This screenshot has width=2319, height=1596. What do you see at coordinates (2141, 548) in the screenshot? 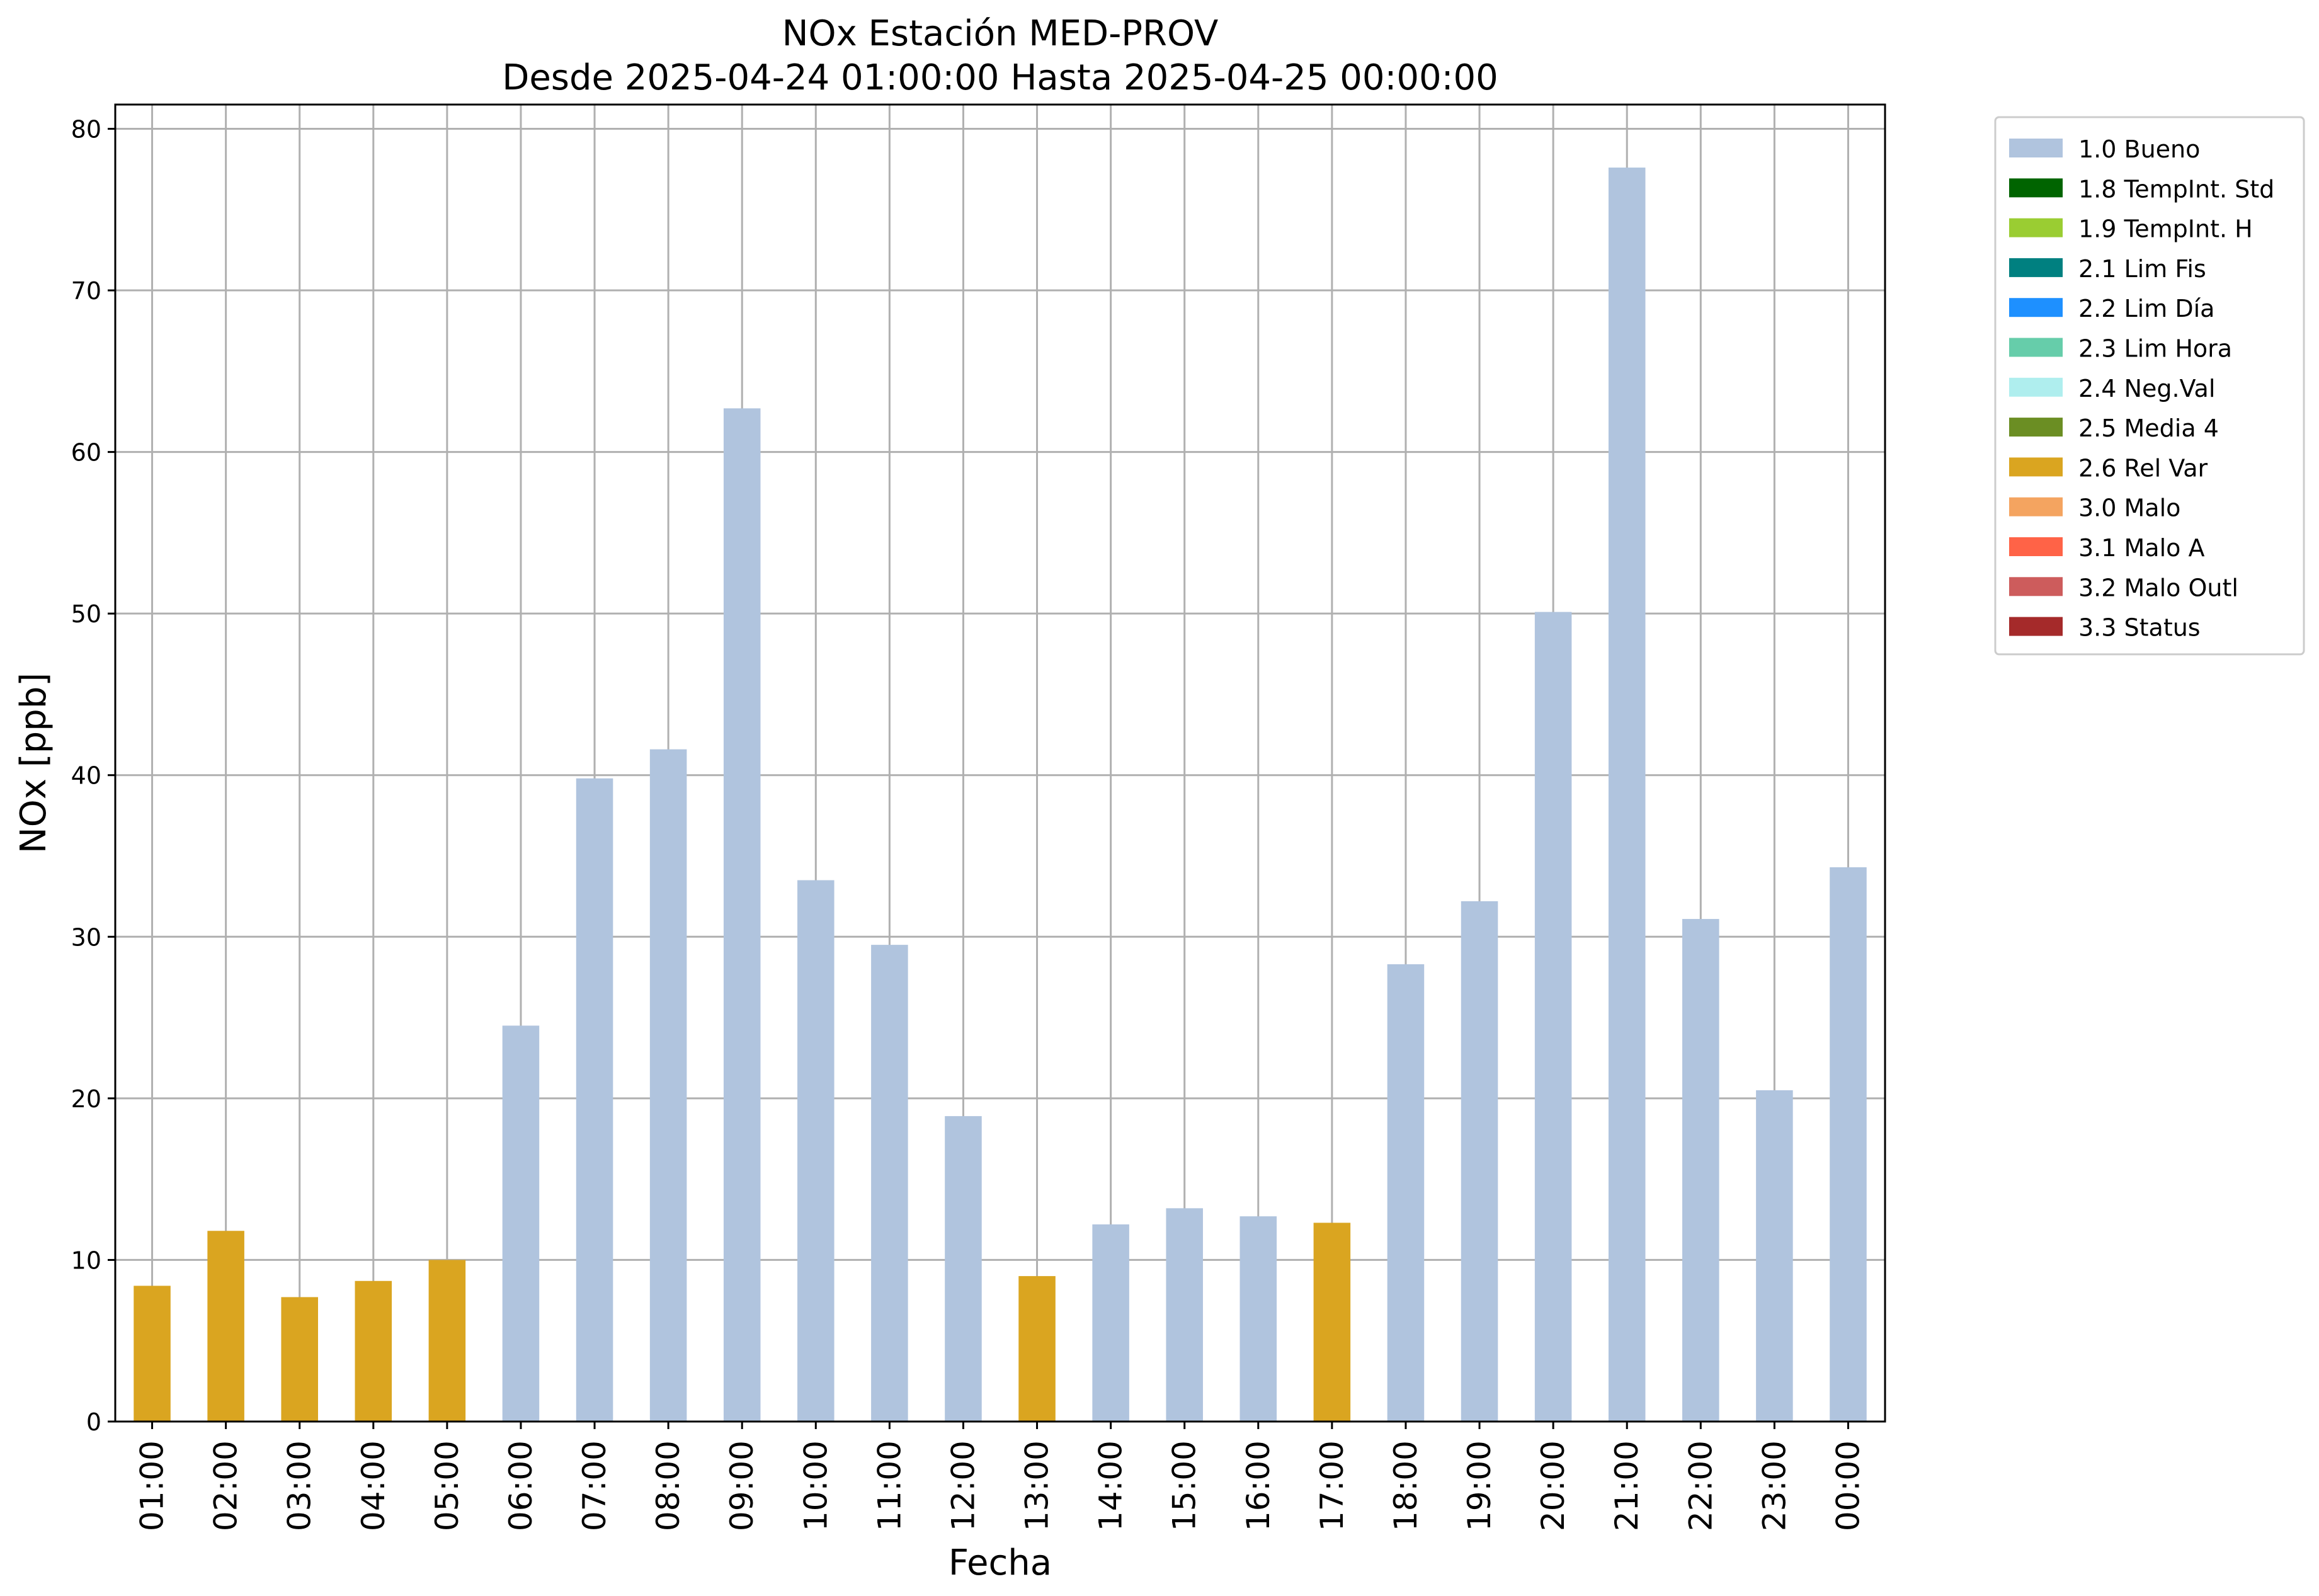
I see `legend-label: 3.1 Malo A` at bounding box center [2141, 548].